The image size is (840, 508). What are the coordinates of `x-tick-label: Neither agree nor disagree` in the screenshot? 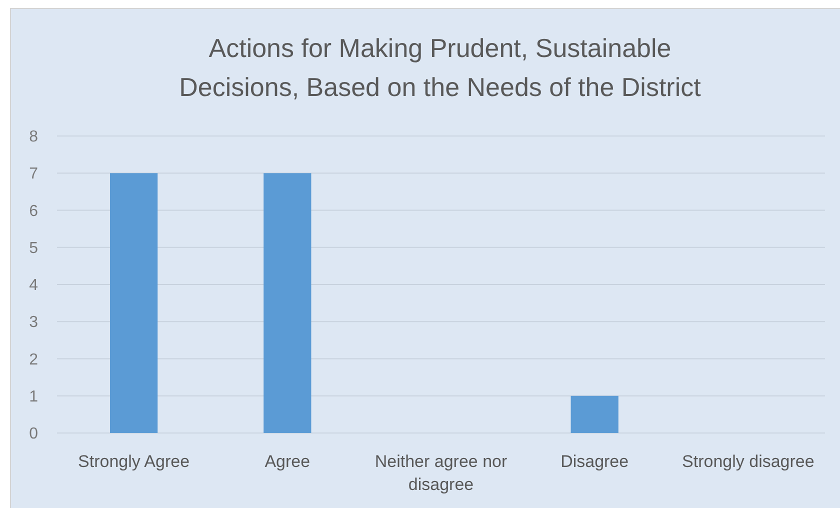 It's located at (441, 473).